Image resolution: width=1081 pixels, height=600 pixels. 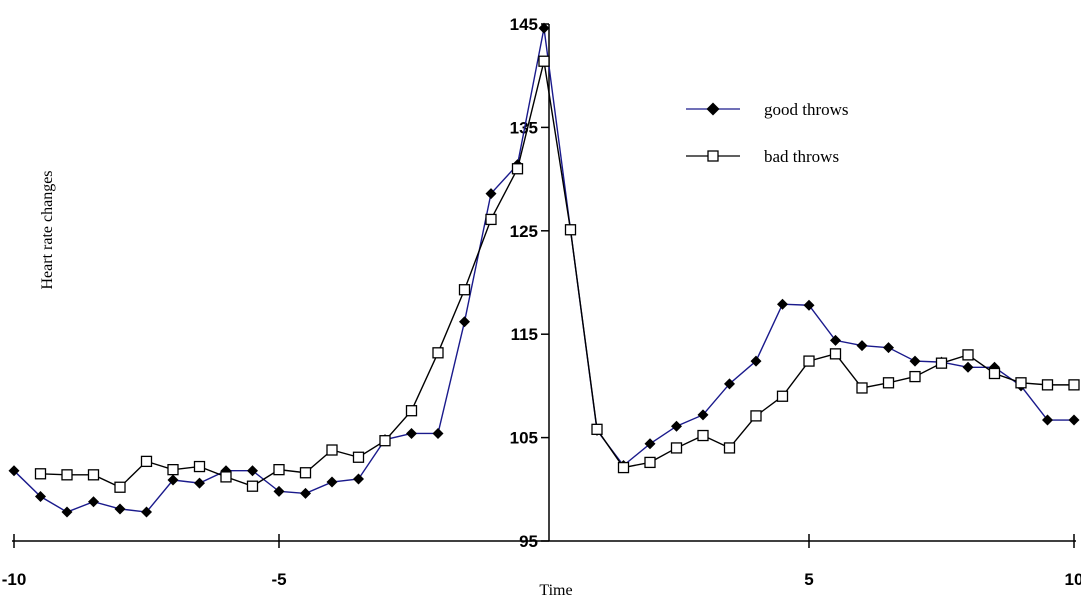 What do you see at coordinates (806, 109) in the screenshot?
I see `legend-label-good-throws: good throws` at bounding box center [806, 109].